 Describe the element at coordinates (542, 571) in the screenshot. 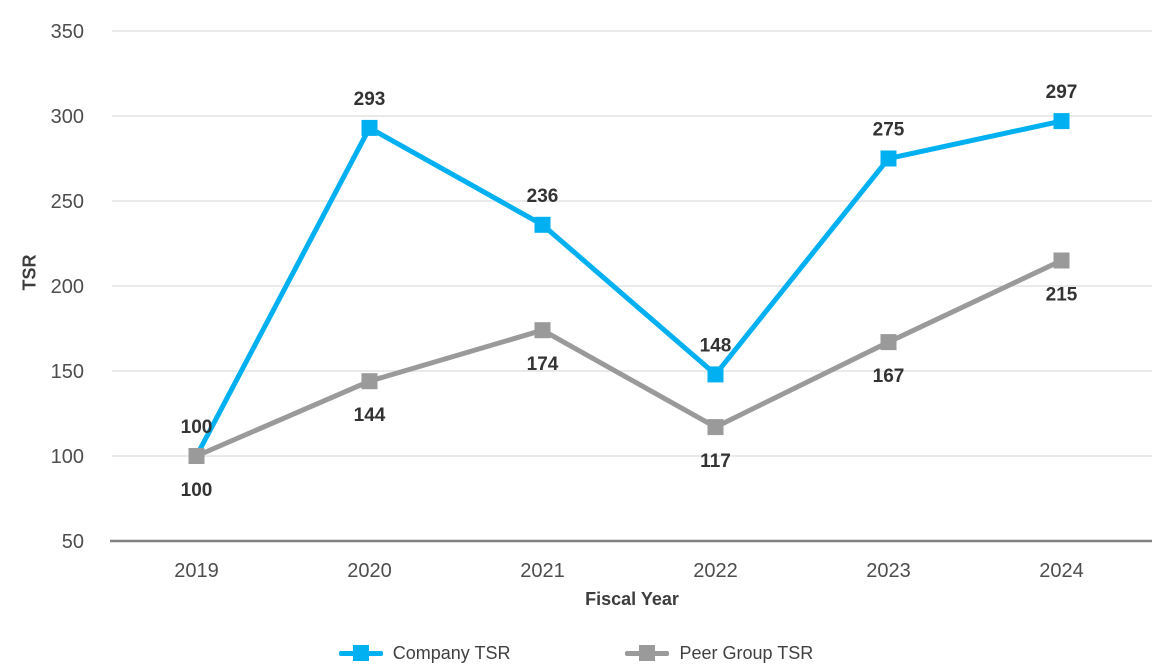

I see `x-tick-label: 2021` at that location.